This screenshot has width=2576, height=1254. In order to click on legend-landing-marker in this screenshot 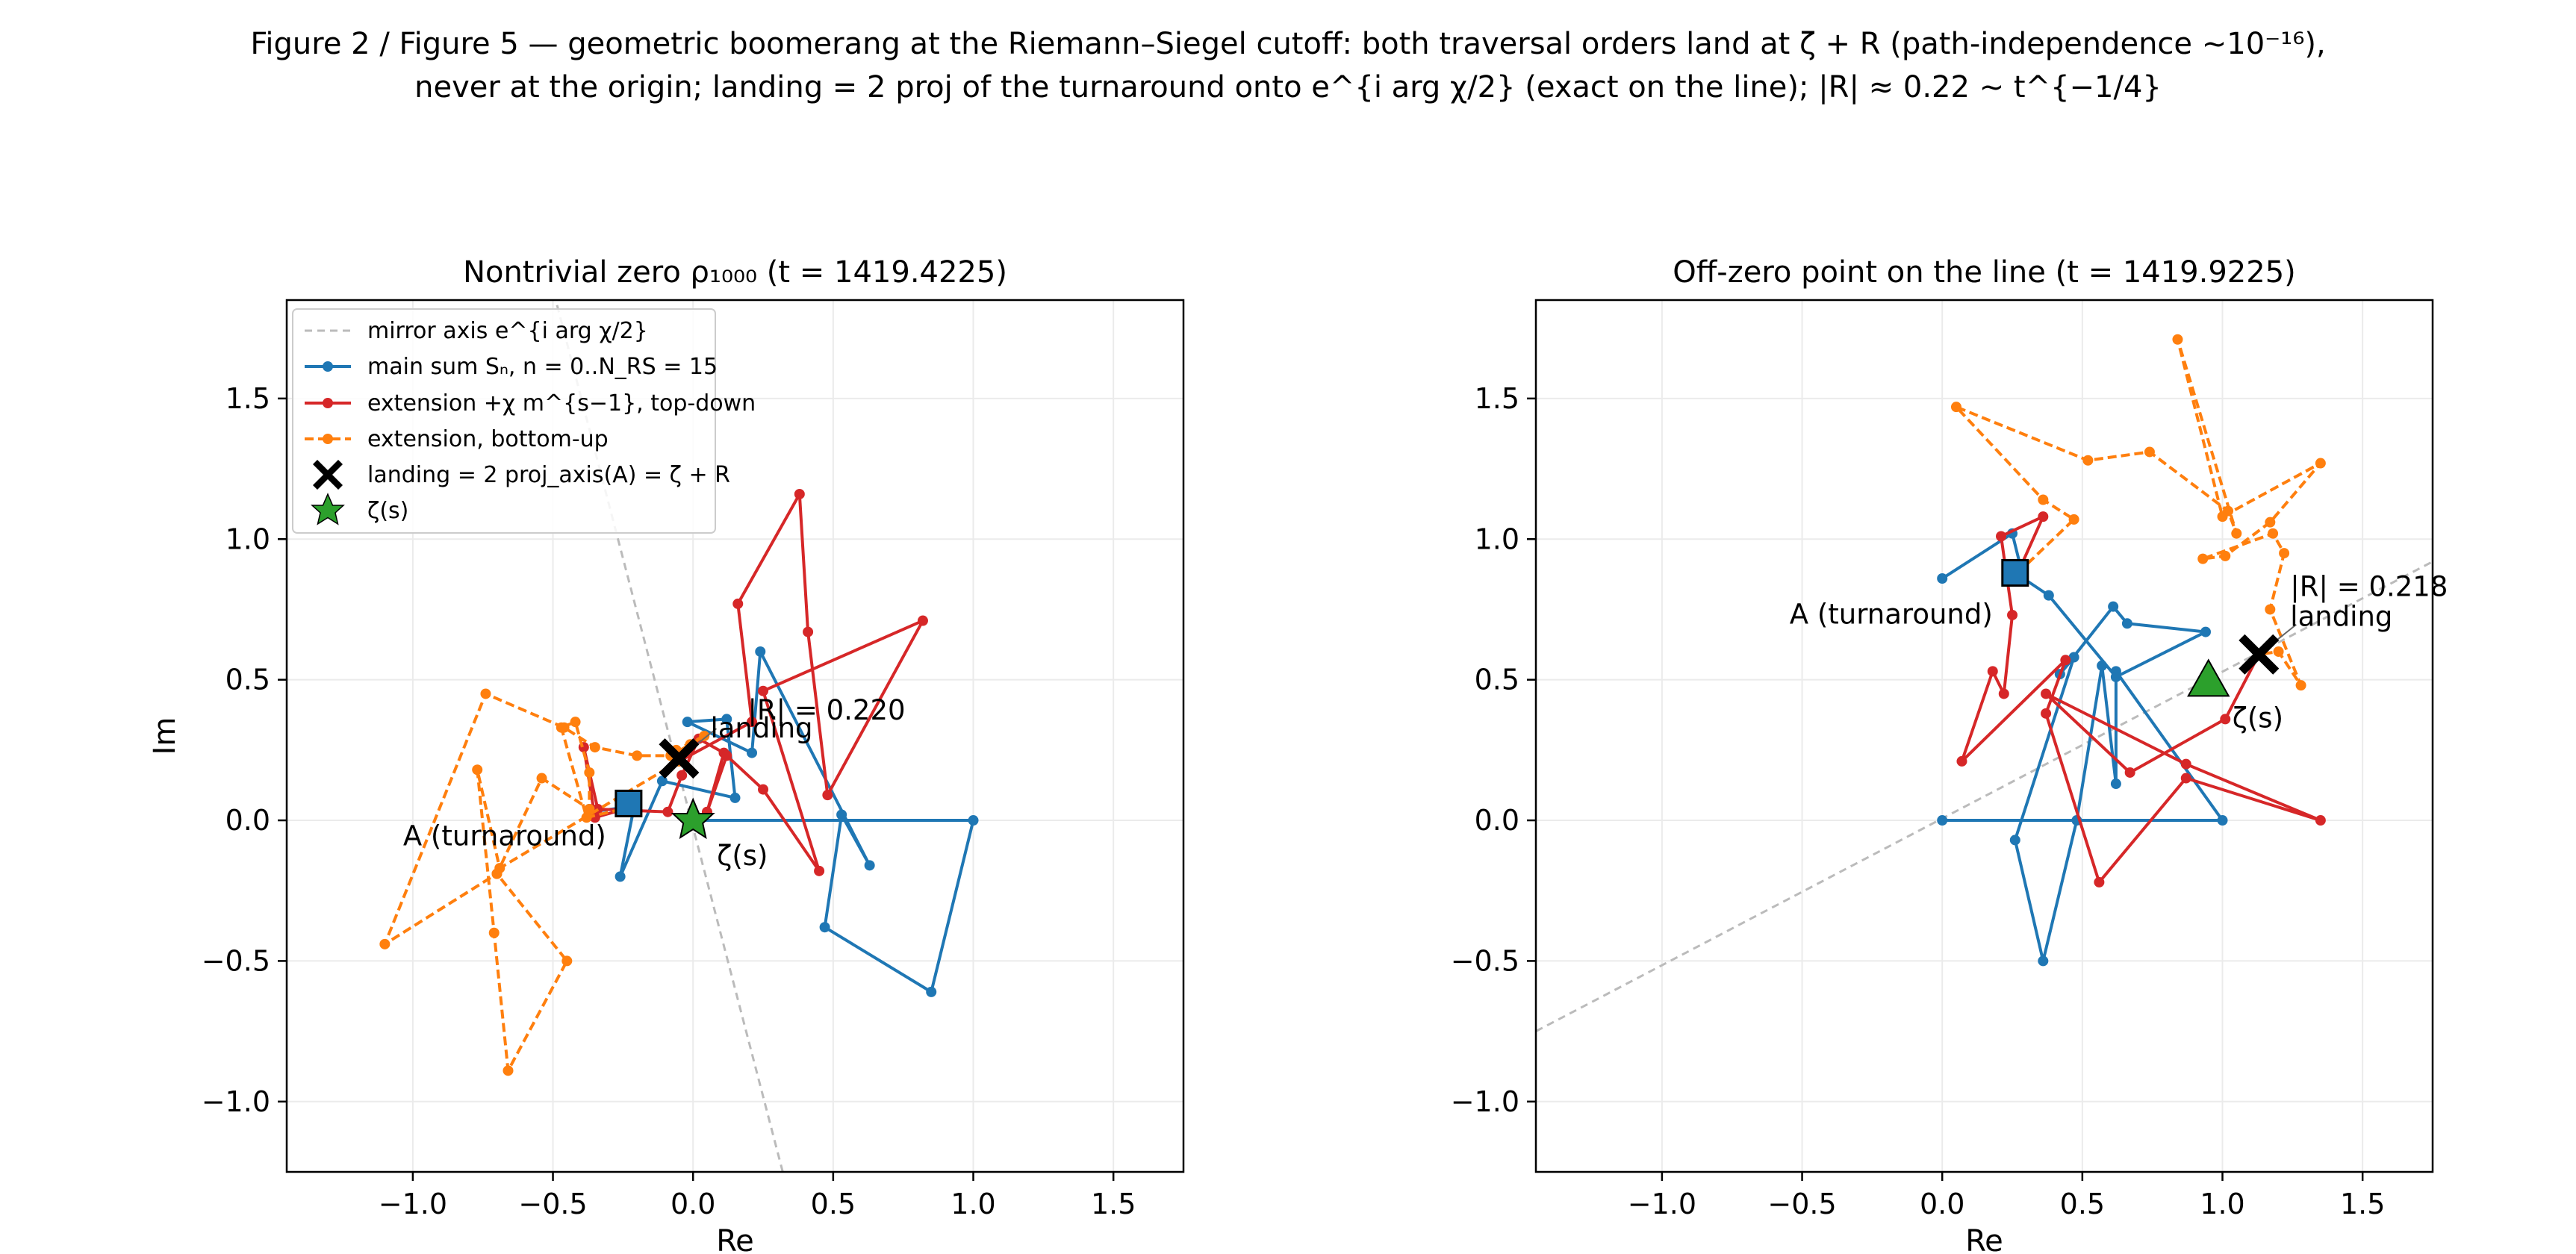, I will do `click(328, 475)`.